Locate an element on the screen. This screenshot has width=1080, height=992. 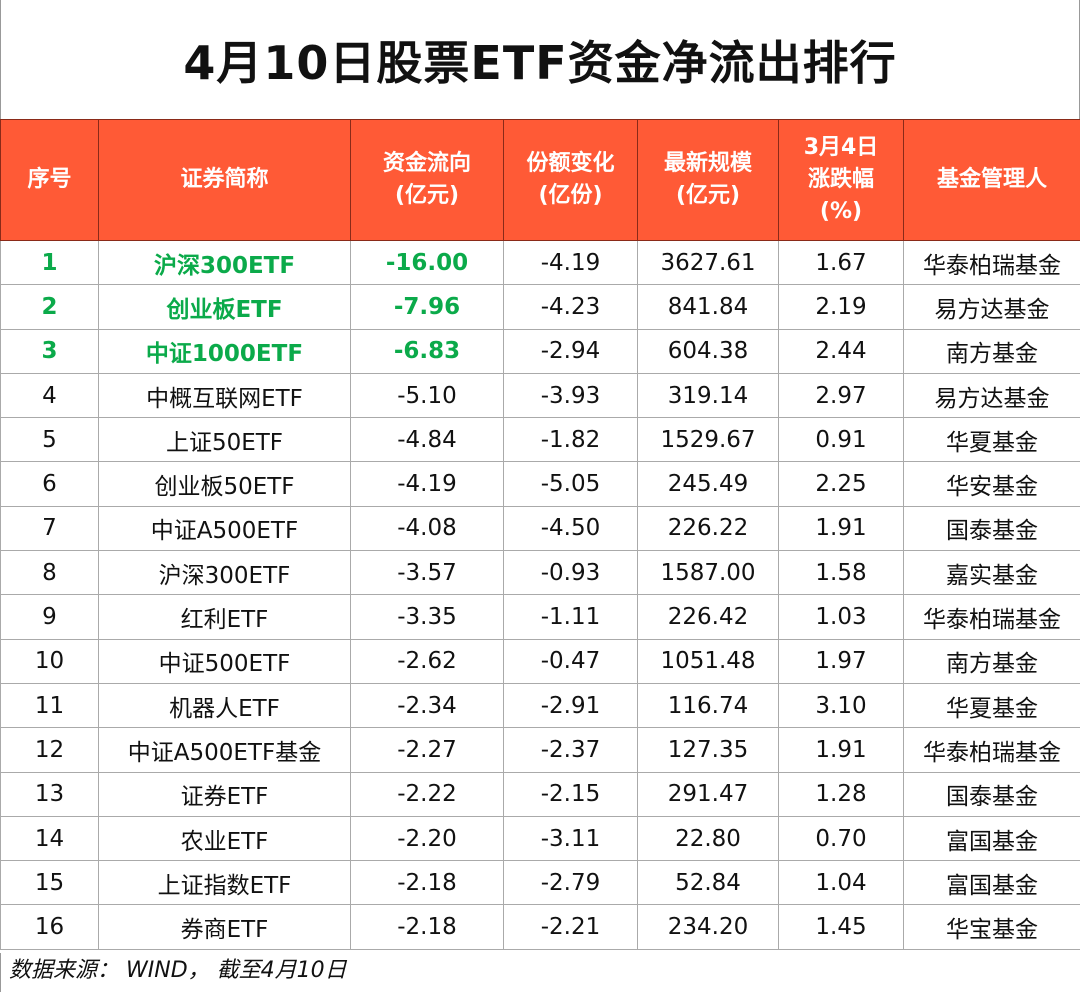
table-row: 1 沪深300ETF -16.00 -4.19 3627.61 1.67 华泰柏瑞基金 is located at coordinates (540, 262).